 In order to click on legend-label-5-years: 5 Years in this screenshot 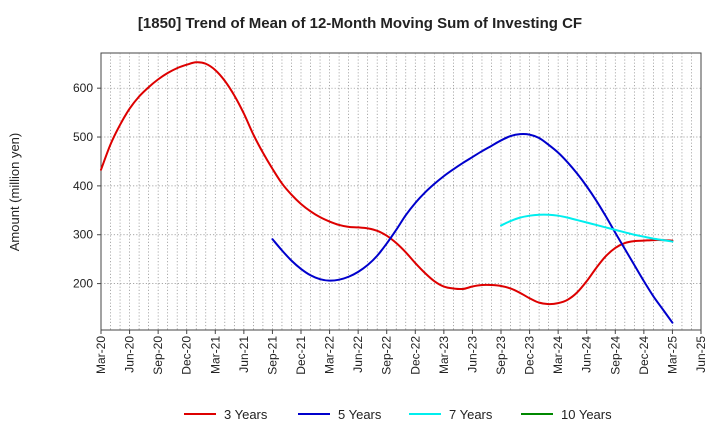, I will do `click(360, 414)`.